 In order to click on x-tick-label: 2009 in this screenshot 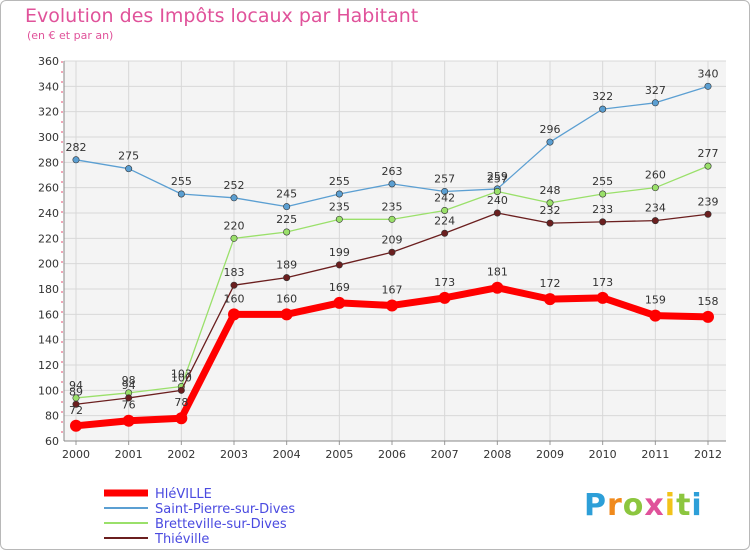, I will do `click(550, 454)`.